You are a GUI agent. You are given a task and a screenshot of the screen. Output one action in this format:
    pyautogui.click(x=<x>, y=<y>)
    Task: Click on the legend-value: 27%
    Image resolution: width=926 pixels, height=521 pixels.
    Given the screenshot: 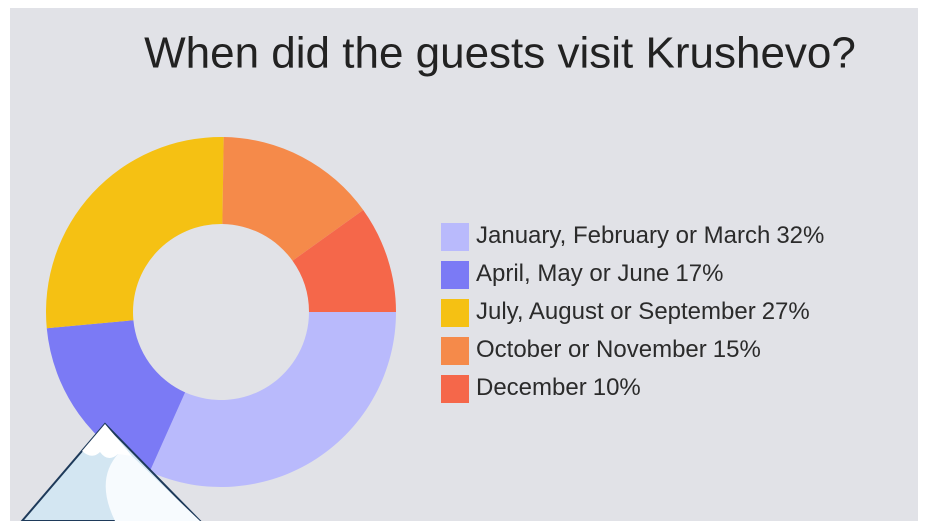 What is the action you would take?
    pyautogui.click(x=786, y=311)
    